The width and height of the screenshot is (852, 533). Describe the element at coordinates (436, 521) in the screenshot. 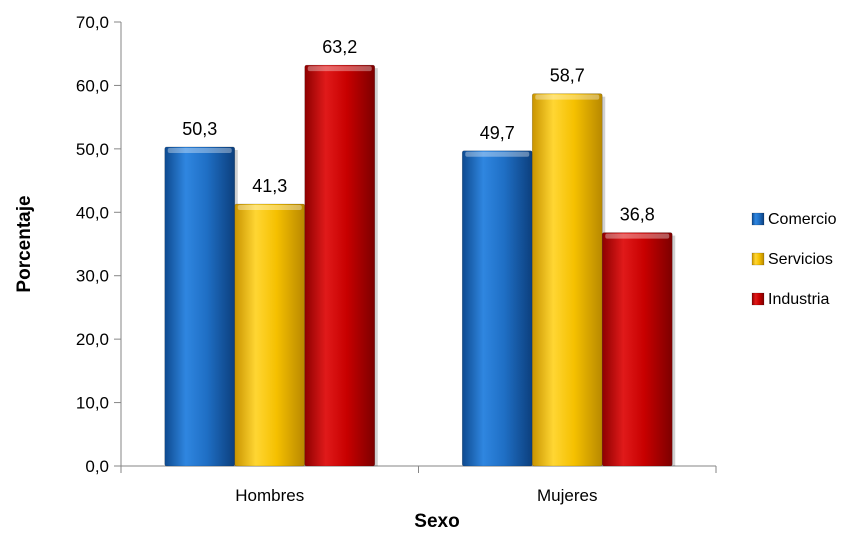

I see `x-axis-title: Sexo` at that location.